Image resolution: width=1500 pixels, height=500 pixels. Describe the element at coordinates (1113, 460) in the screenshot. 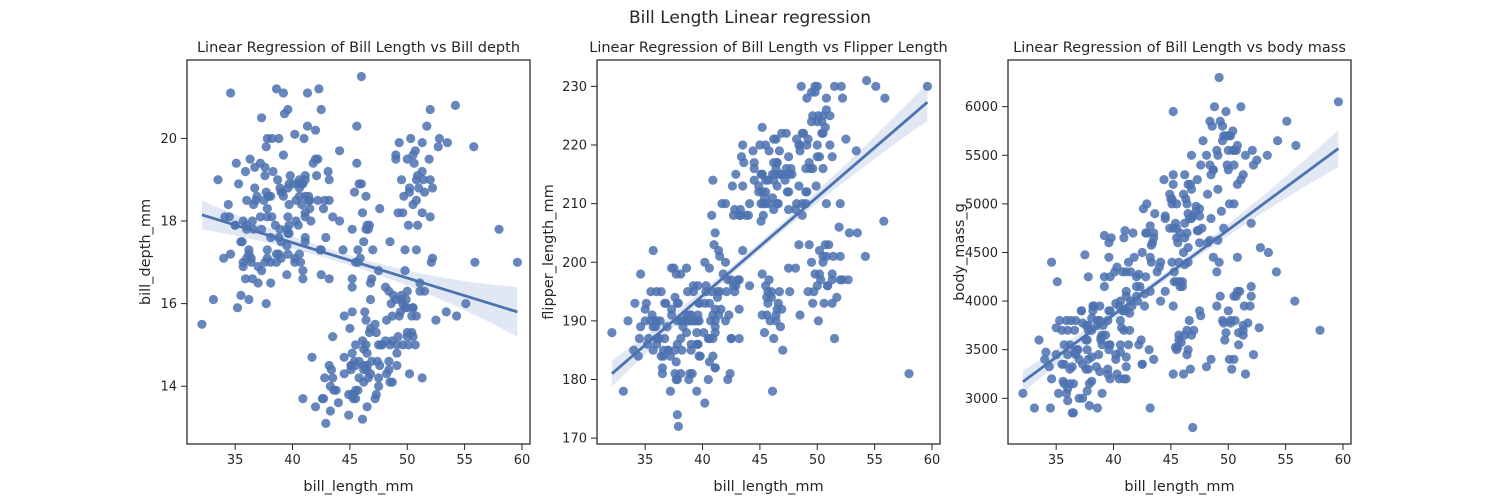

I see `x-tick-label: 40` at that location.